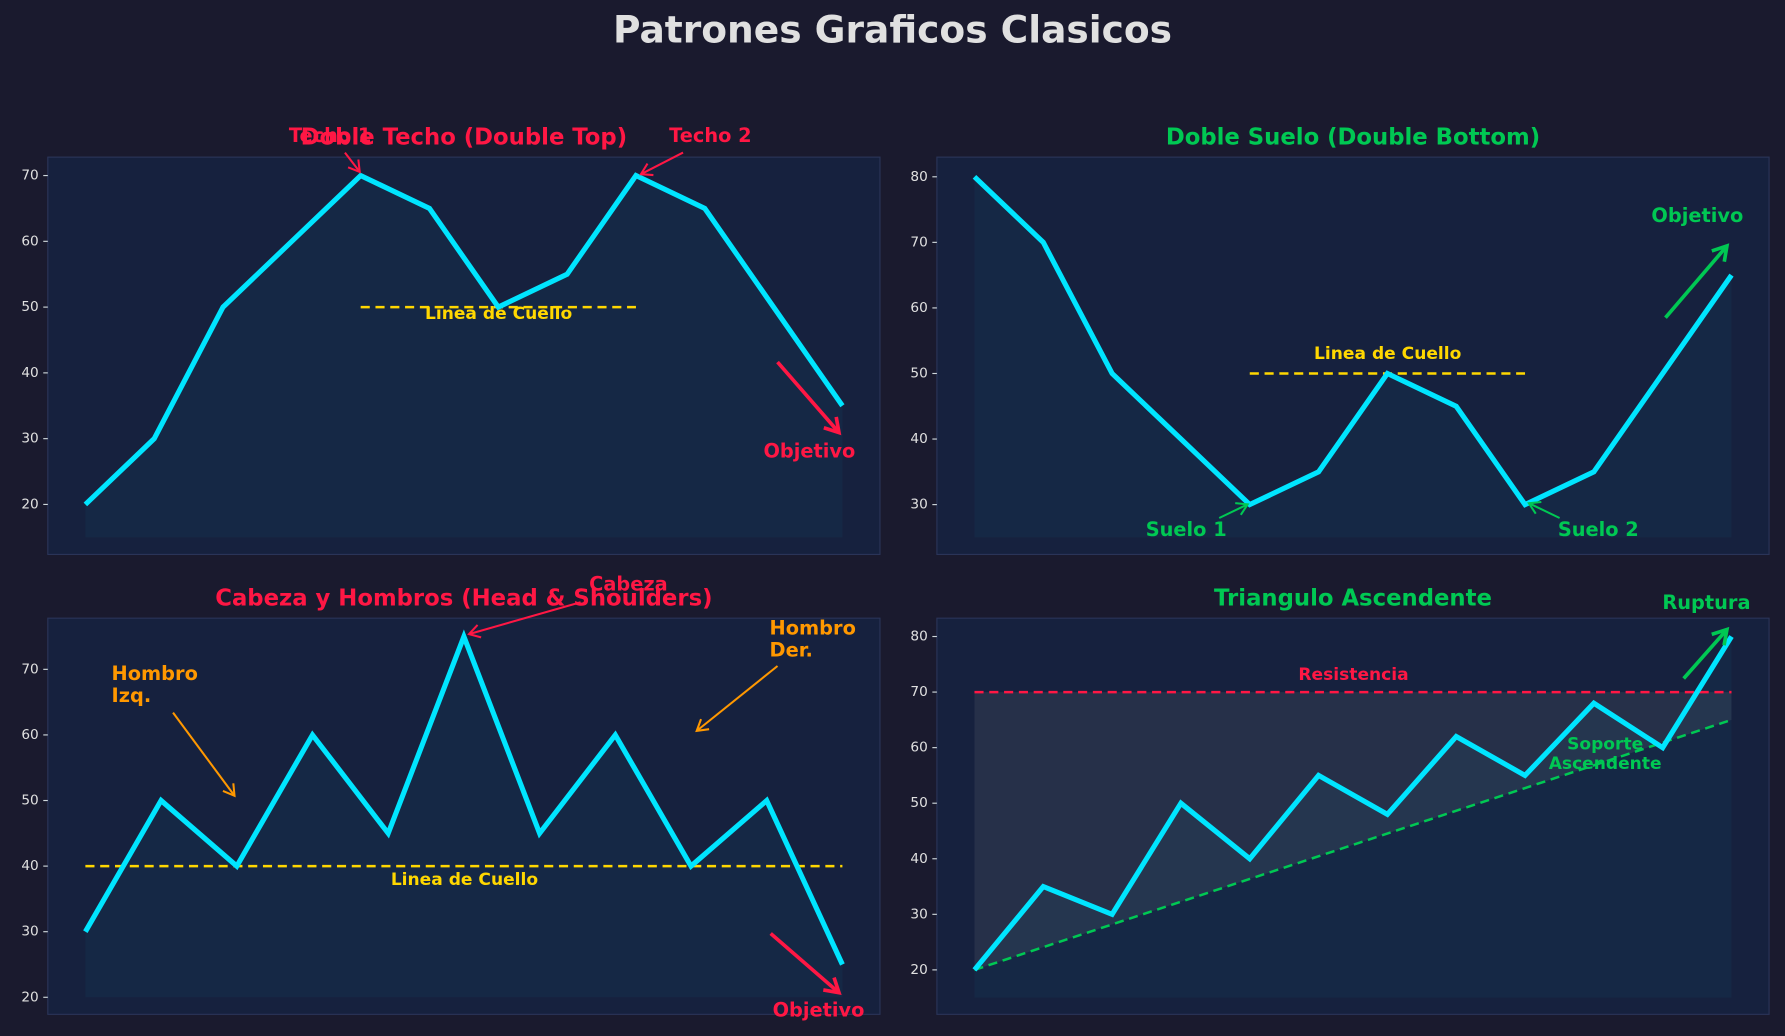 The image size is (1785, 1036). What do you see at coordinates (628, 584) in the screenshot?
I see `annotation: Cabeza` at bounding box center [628, 584].